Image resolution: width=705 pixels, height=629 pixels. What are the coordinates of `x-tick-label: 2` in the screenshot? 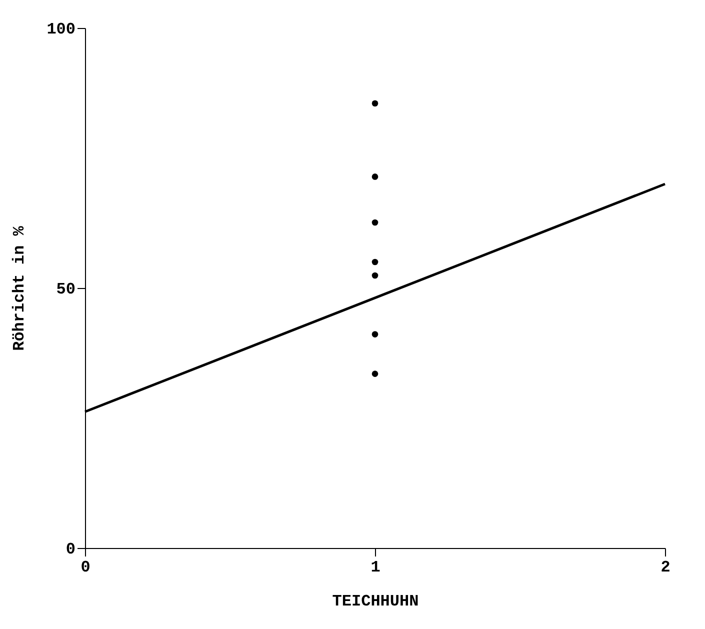 It's located at (665, 567).